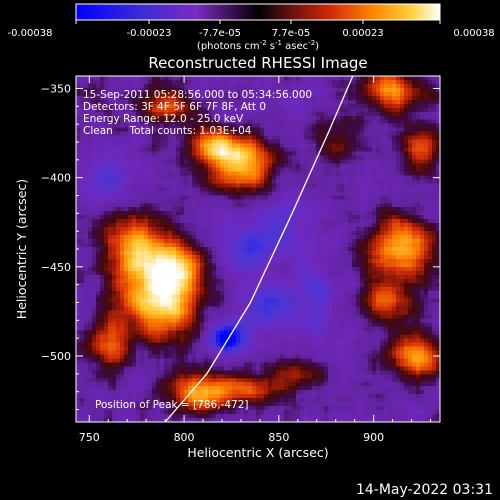 This screenshot has height=500, width=500. What do you see at coordinates (258, 45) in the screenshot?
I see `colorbar-unit-label: (photons cm-2 s-1 asec-2)` at bounding box center [258, 45].